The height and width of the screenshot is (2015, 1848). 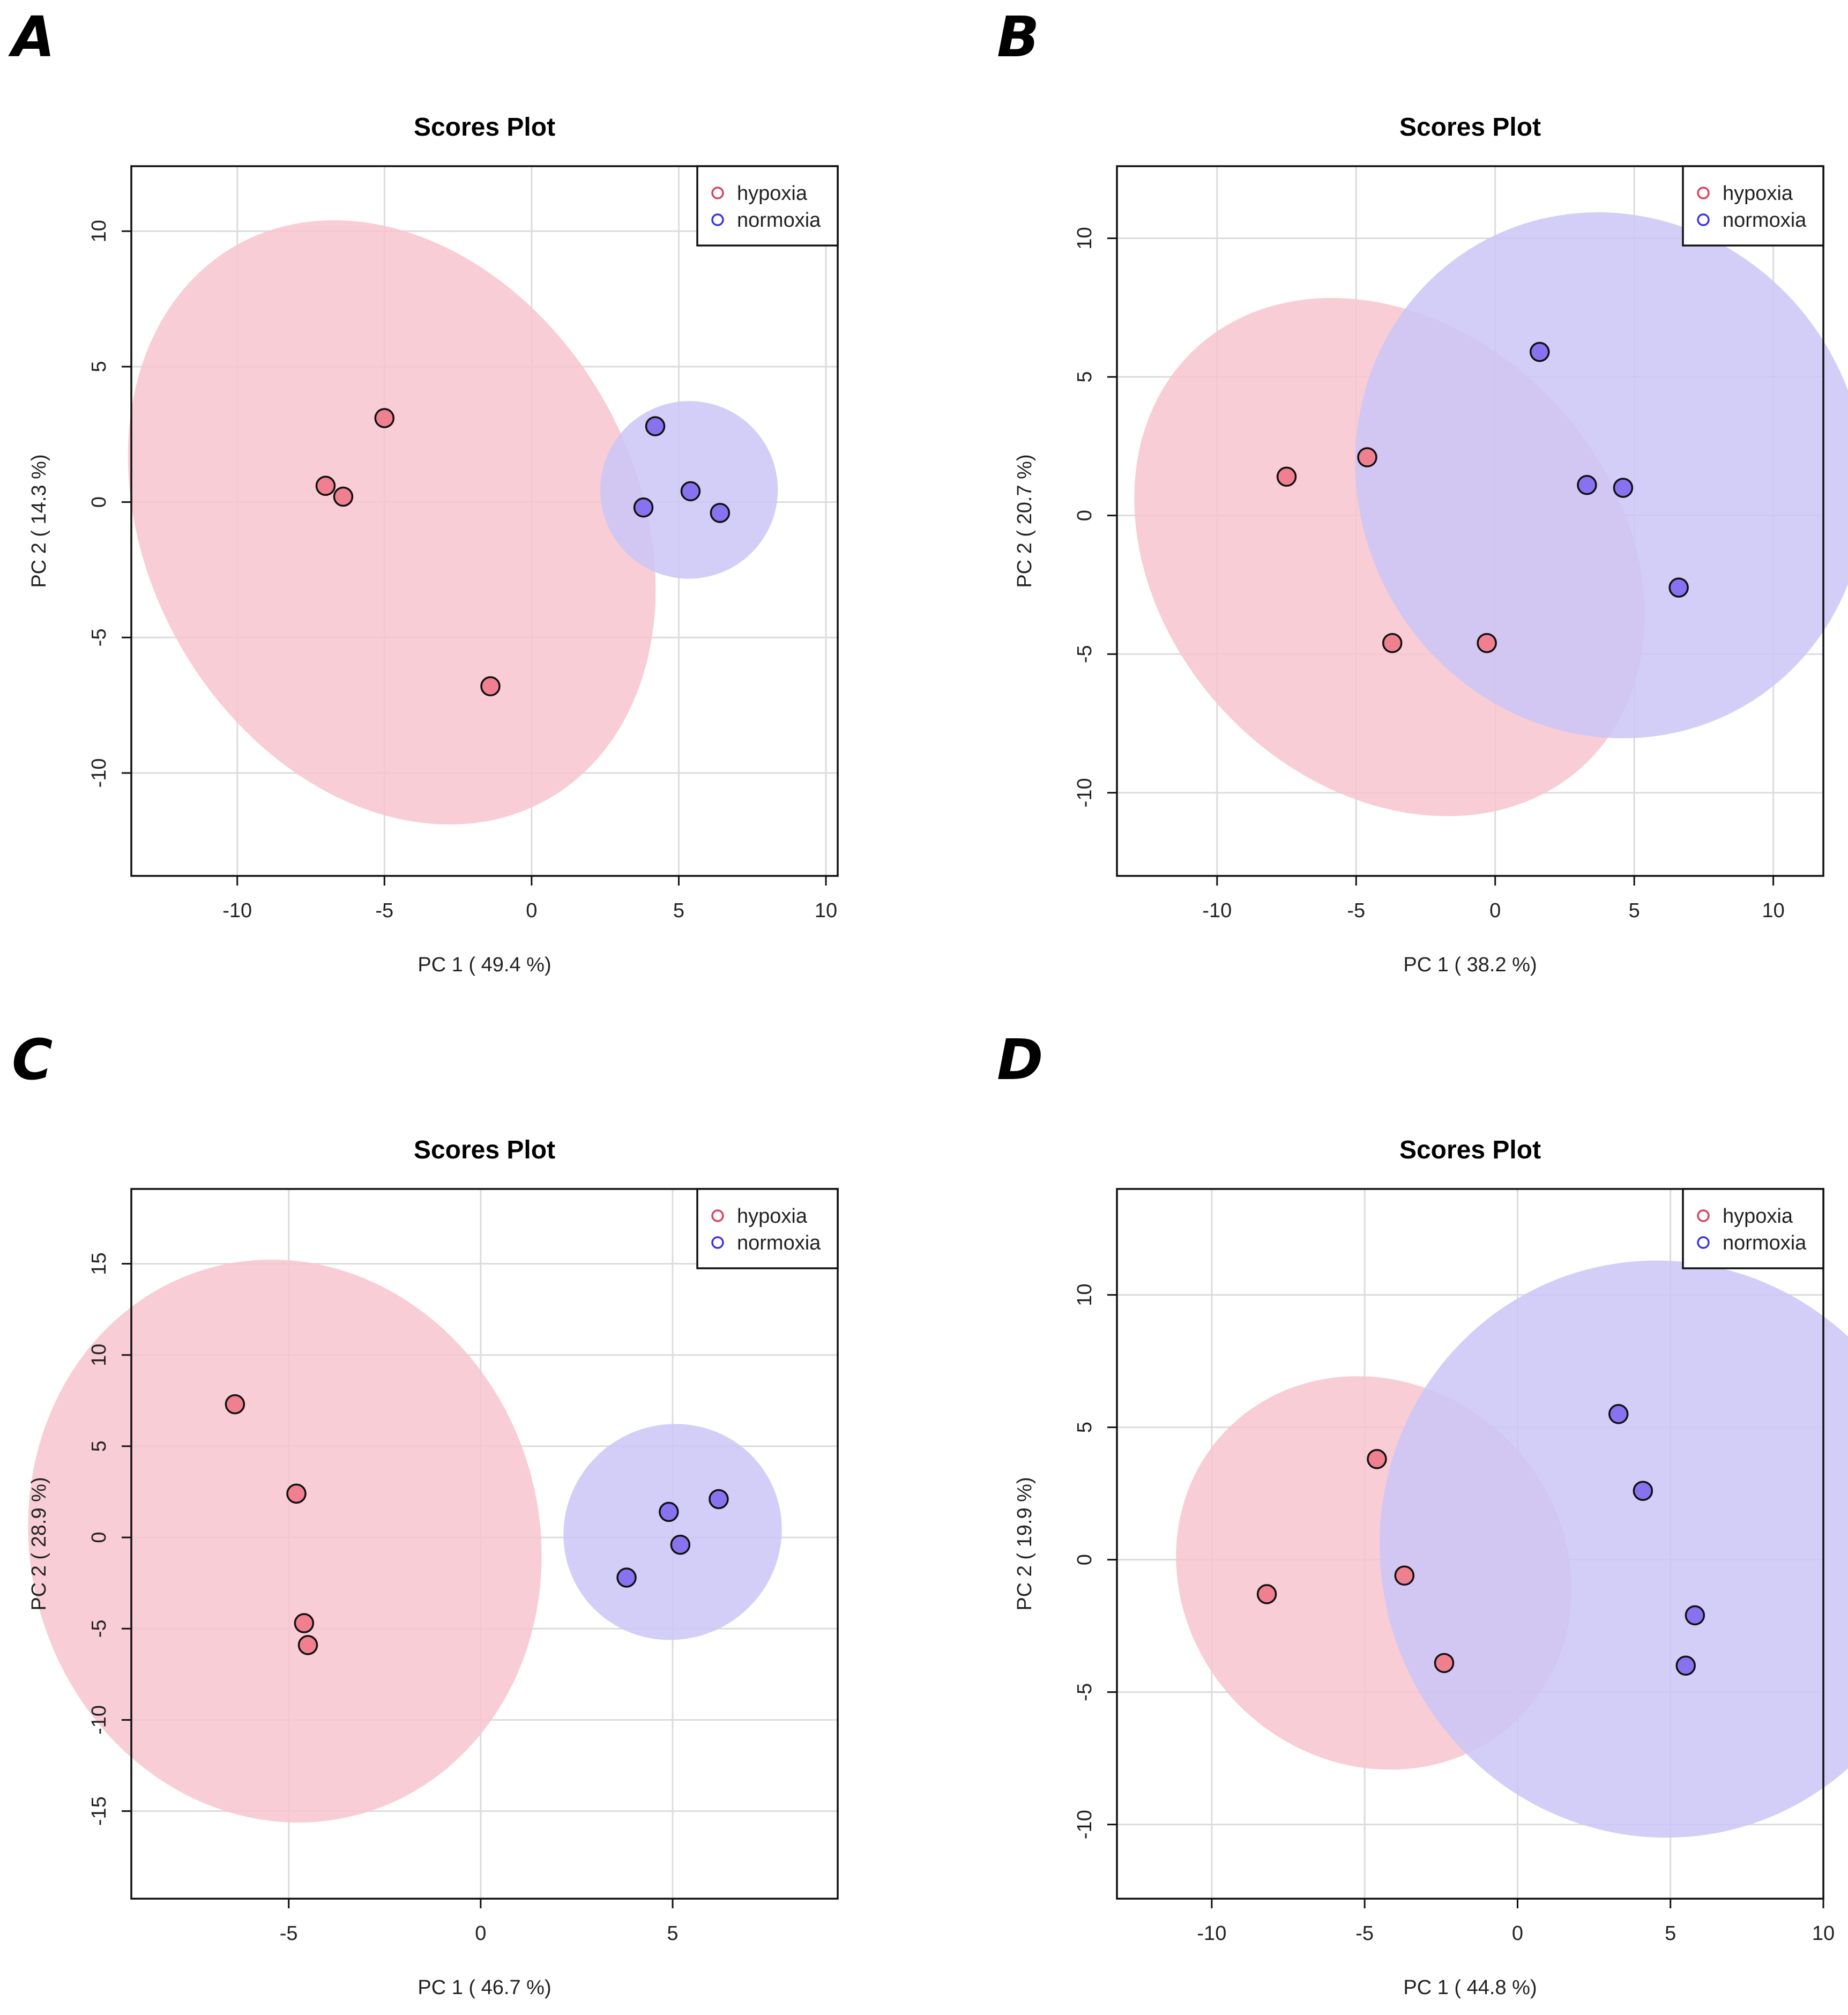 What do you see at coordinates (1065, 517) in the screenshot?
I see `y-axis: -10 -5 0 5 10 PC 2 ( 20.7 %)` at bounding box center [1065, 517].